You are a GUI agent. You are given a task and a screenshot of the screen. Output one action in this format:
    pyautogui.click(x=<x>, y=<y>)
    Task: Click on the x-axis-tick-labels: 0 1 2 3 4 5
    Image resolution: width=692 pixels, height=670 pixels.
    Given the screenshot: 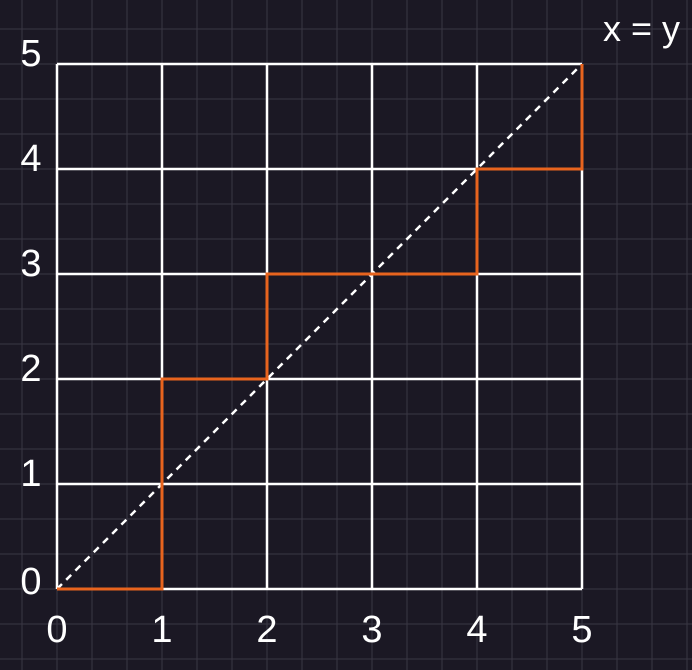 What is the action you would take?
    pyautogui.click(x=319, y=630)
    